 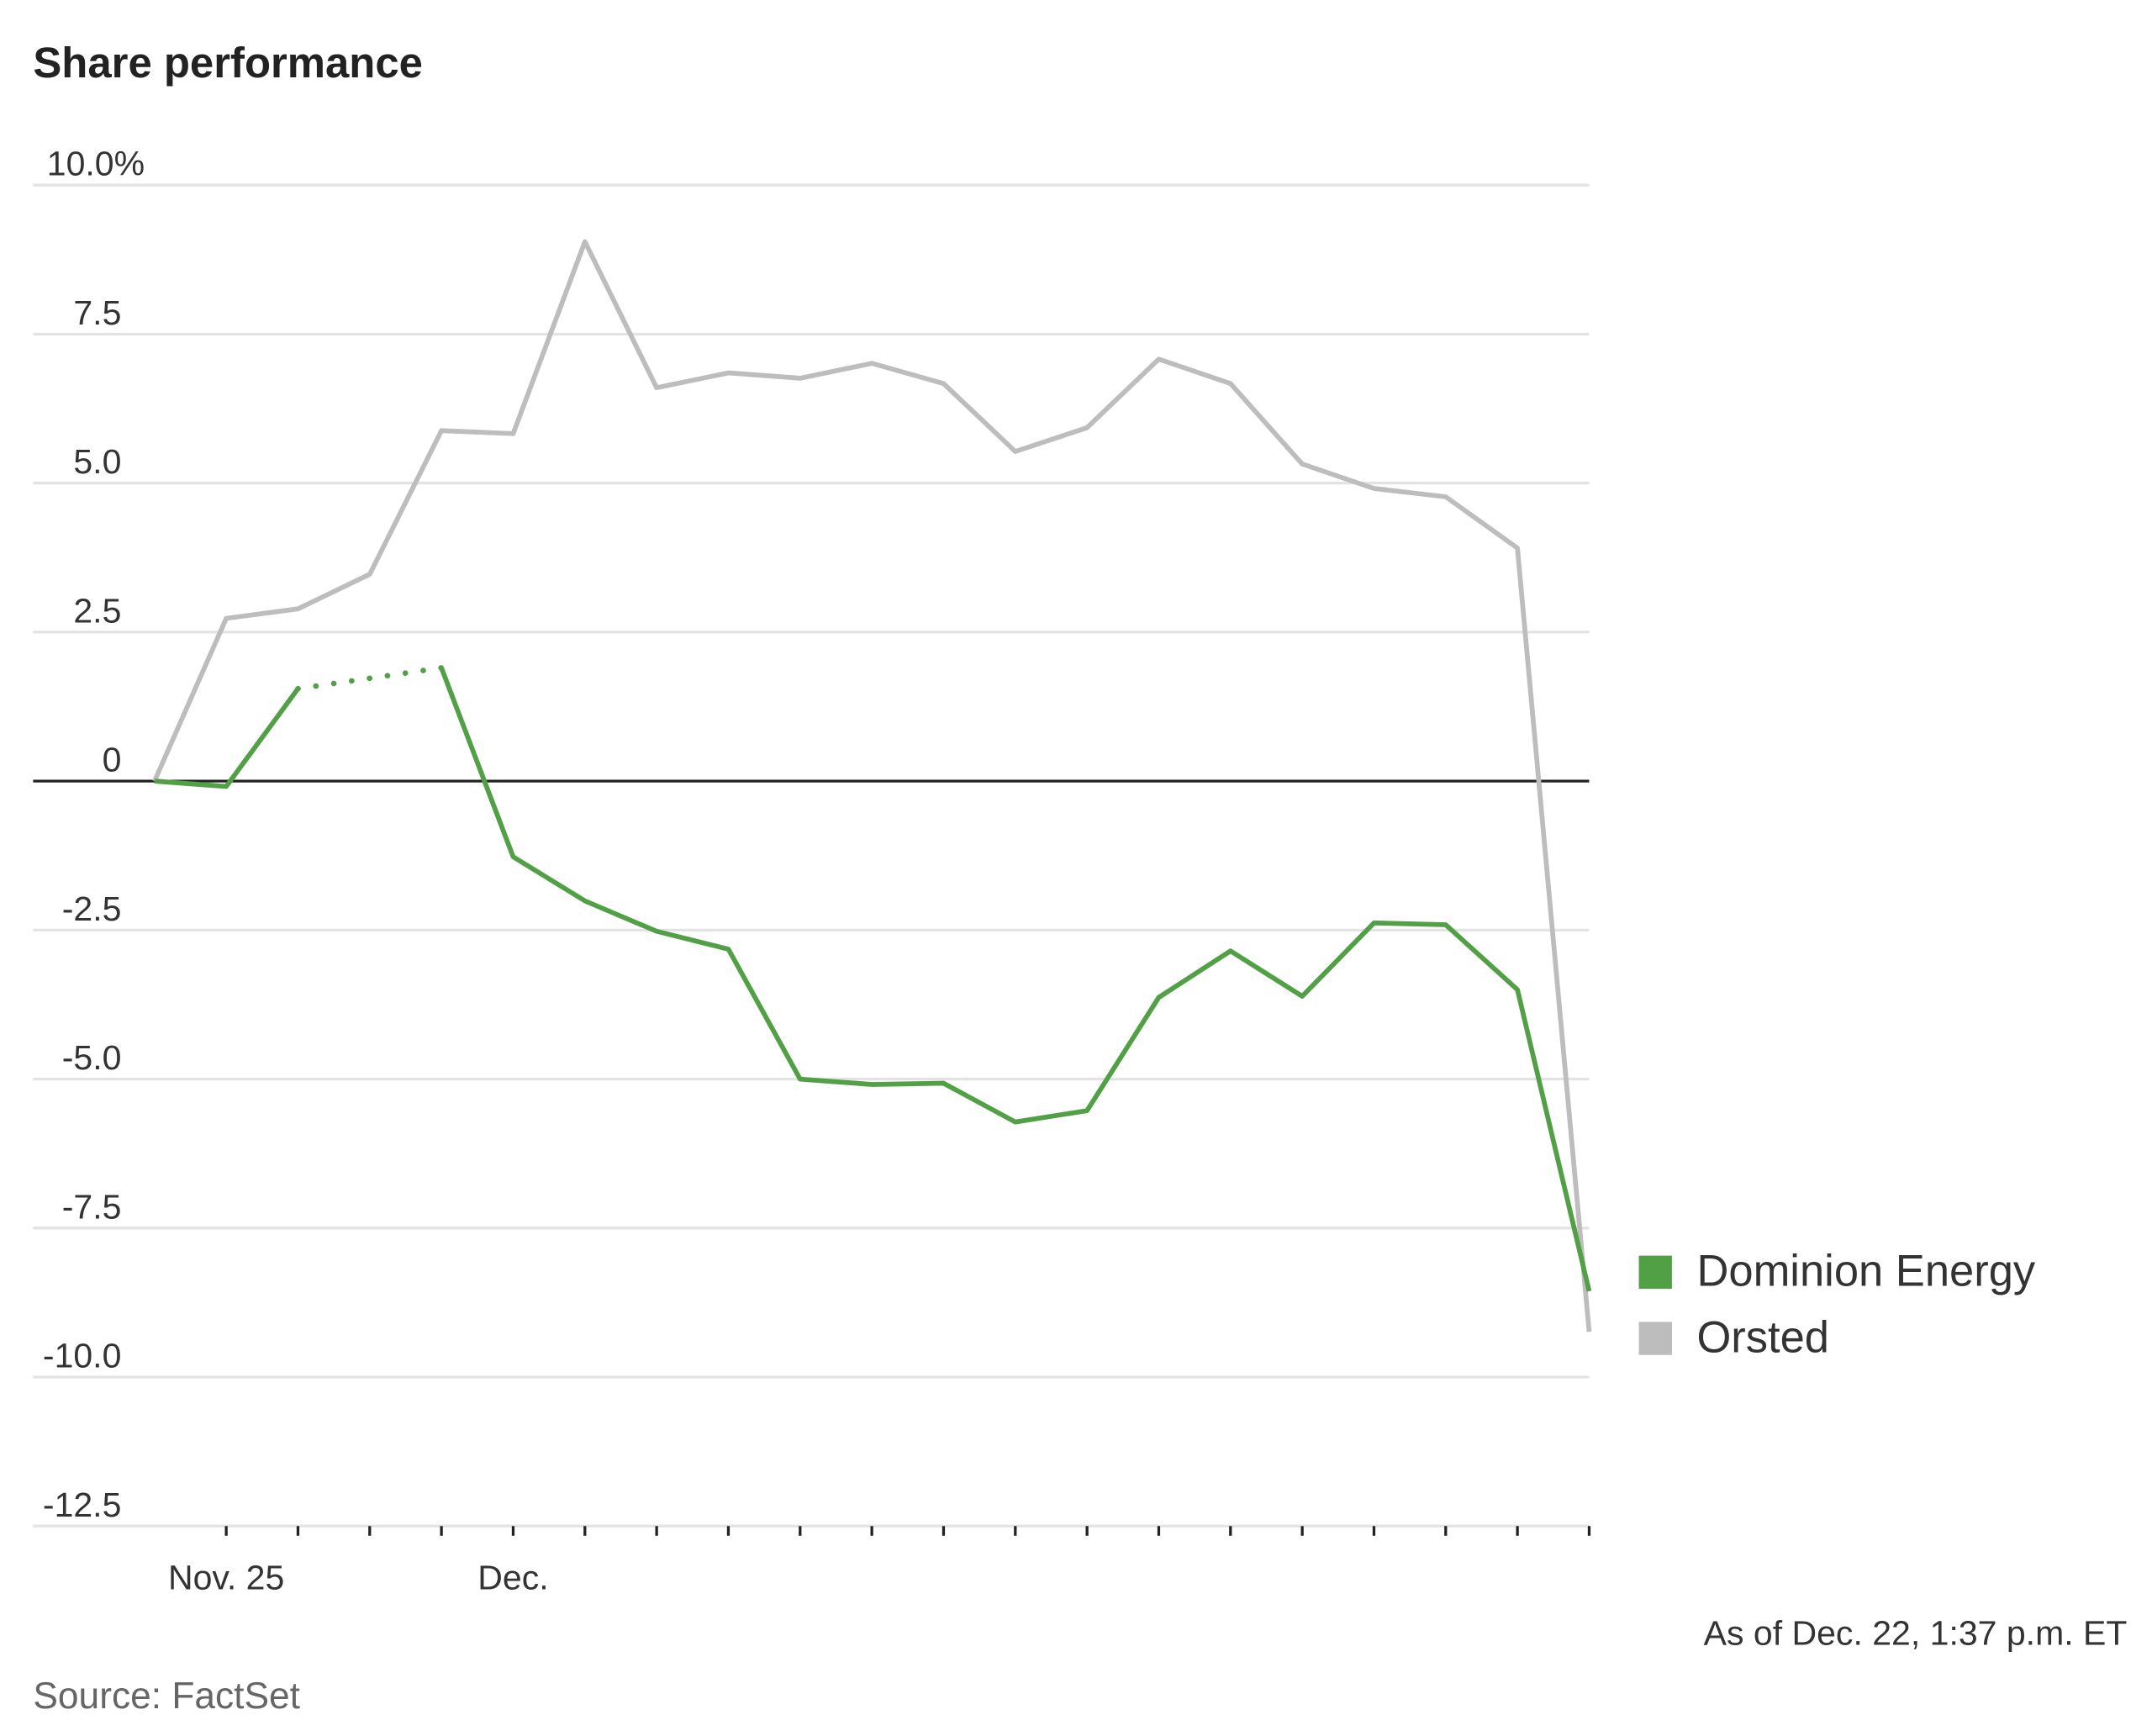 I want to click on timestamp-note: As of Dec. 22, 1:37 p.m. ET, so click(x=1916, y=1632).